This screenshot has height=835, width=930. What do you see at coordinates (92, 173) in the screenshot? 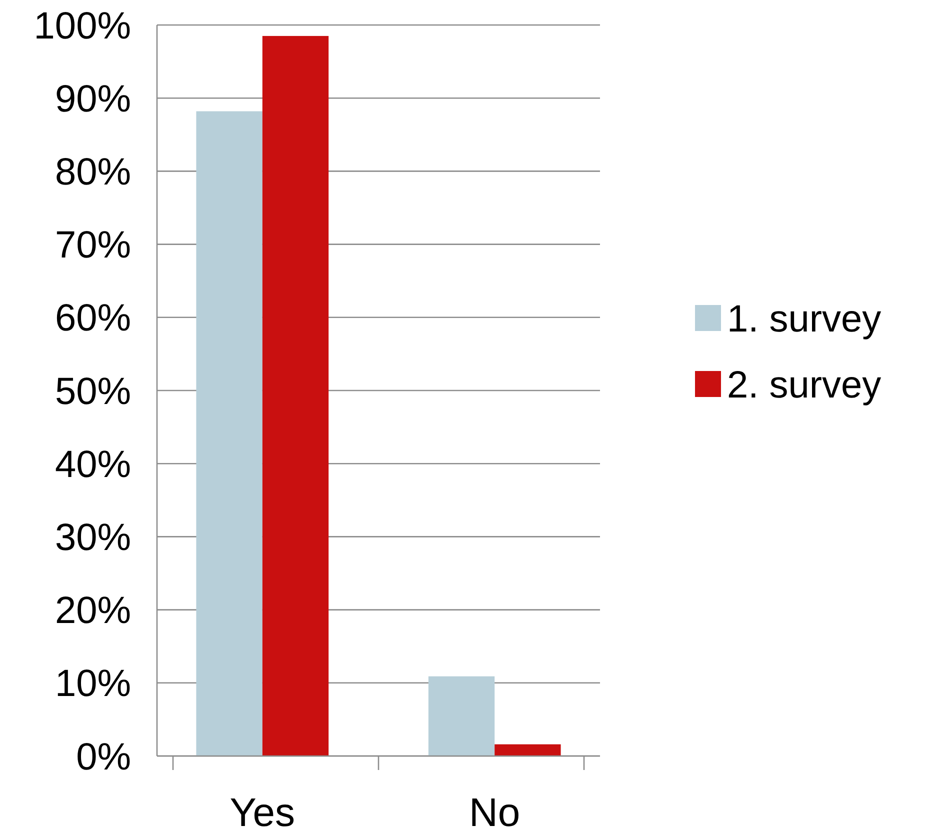
I see `y-tick-label: 80%` at bounding box center [92, 173].